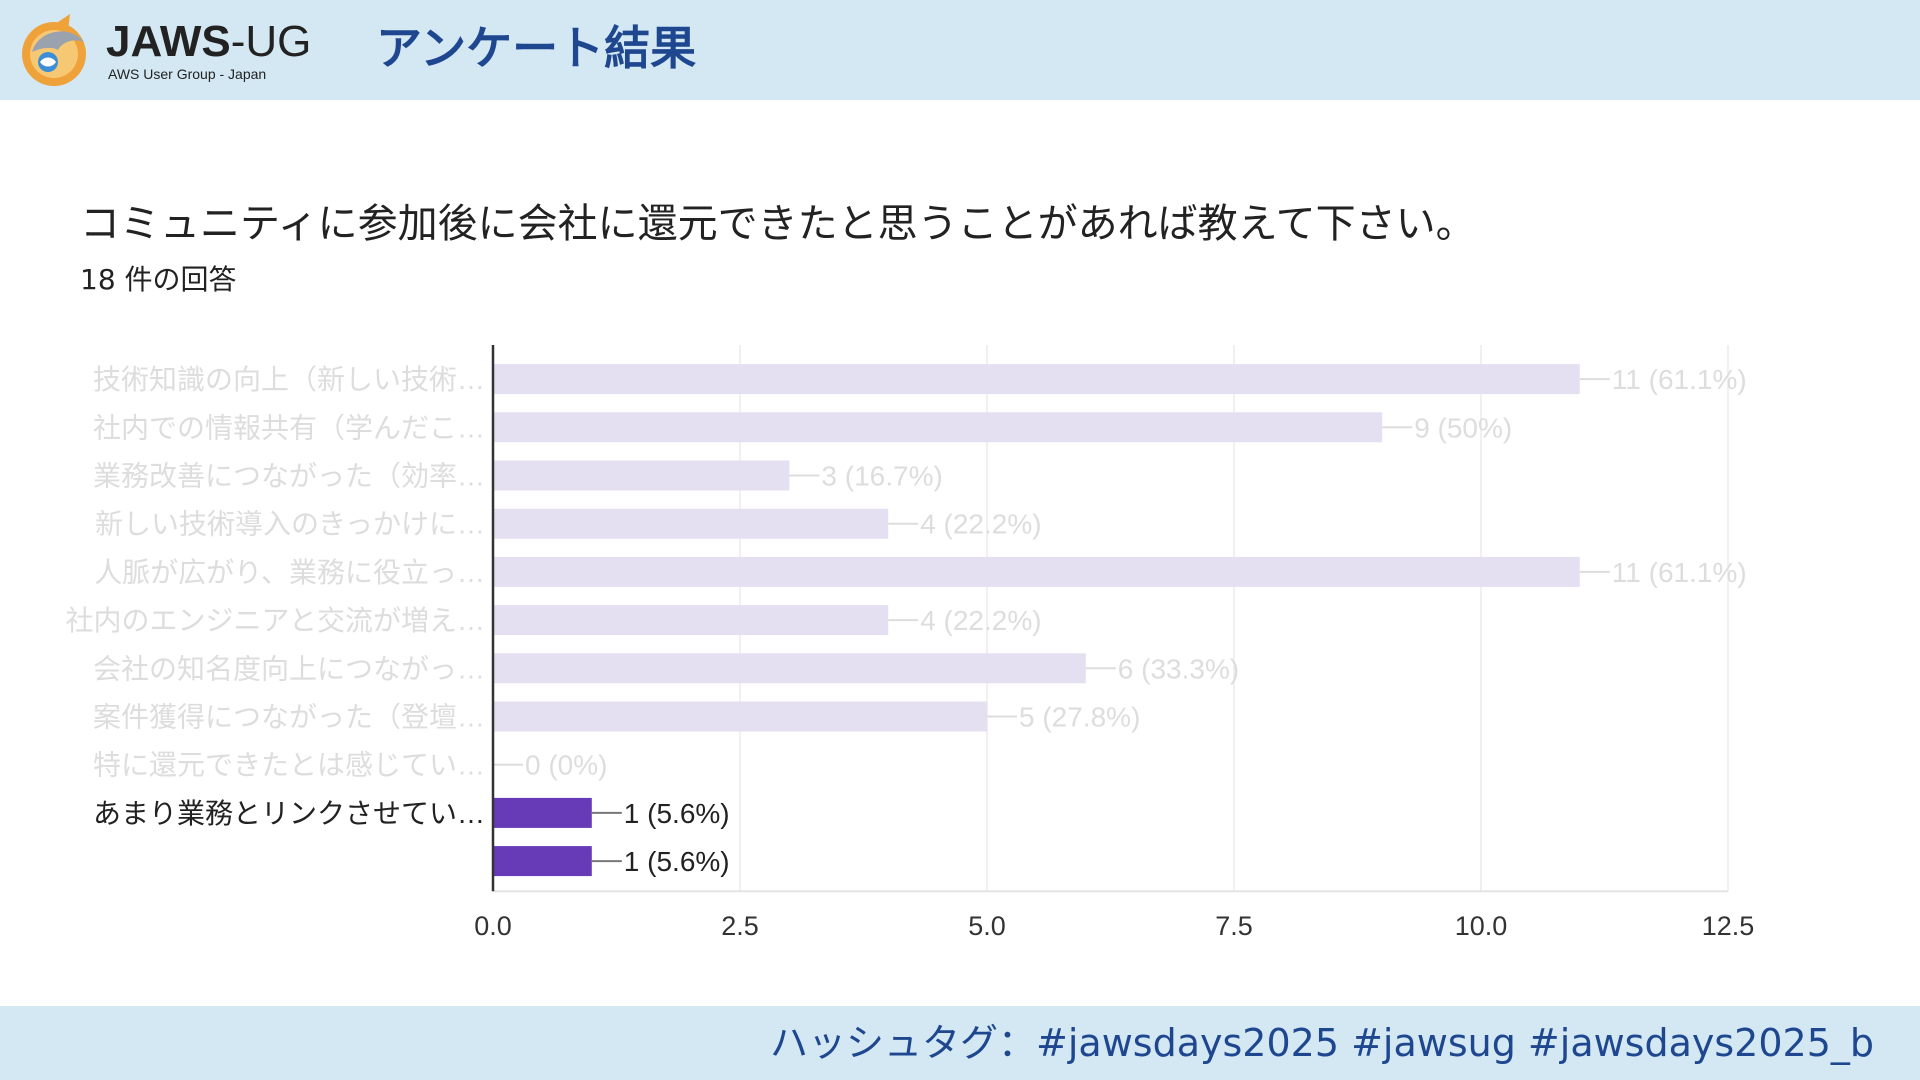 The image size is (1920, 1080). Describe the element at coordinates (881, 476) in the screenshot. I see `data-label: 3 (16.7%)` at that location.